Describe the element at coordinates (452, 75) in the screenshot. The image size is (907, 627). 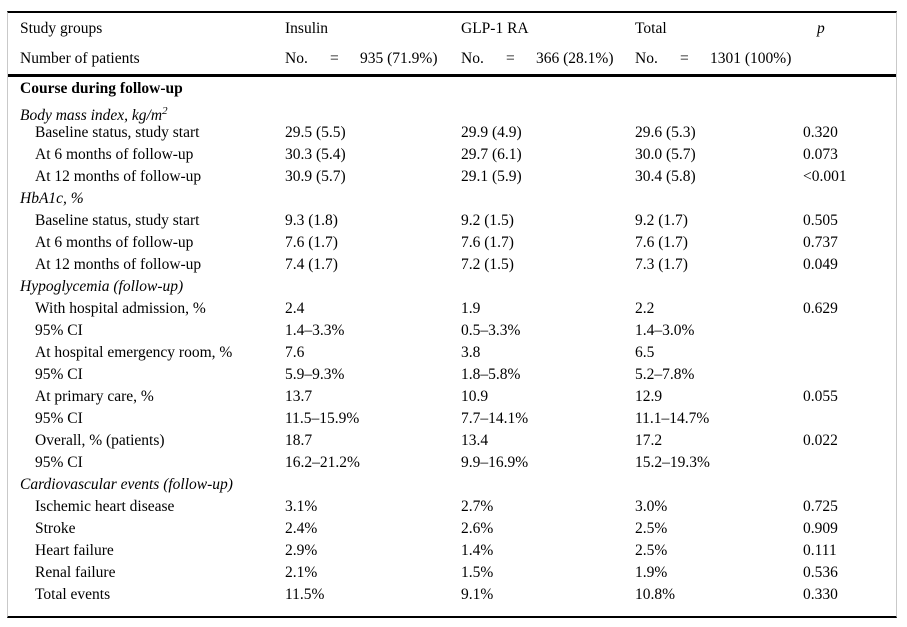
I see `header-divider-rule` at that location.